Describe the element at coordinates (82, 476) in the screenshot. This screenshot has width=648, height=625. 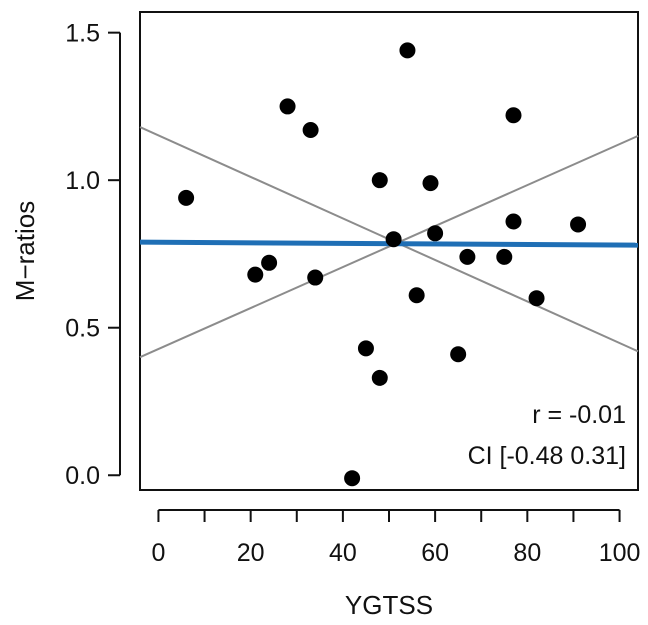
I see `y-tick-label: 0.0` at that location.